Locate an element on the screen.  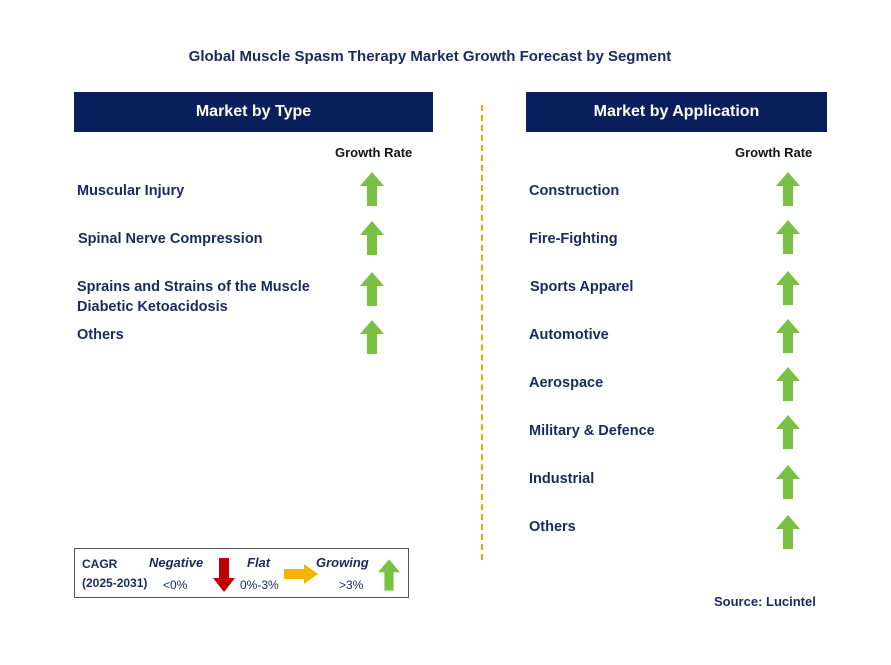
type-item-sprains-strains-line1: Sprains and Strains of the Muscle is located at coordinates (193, 287).